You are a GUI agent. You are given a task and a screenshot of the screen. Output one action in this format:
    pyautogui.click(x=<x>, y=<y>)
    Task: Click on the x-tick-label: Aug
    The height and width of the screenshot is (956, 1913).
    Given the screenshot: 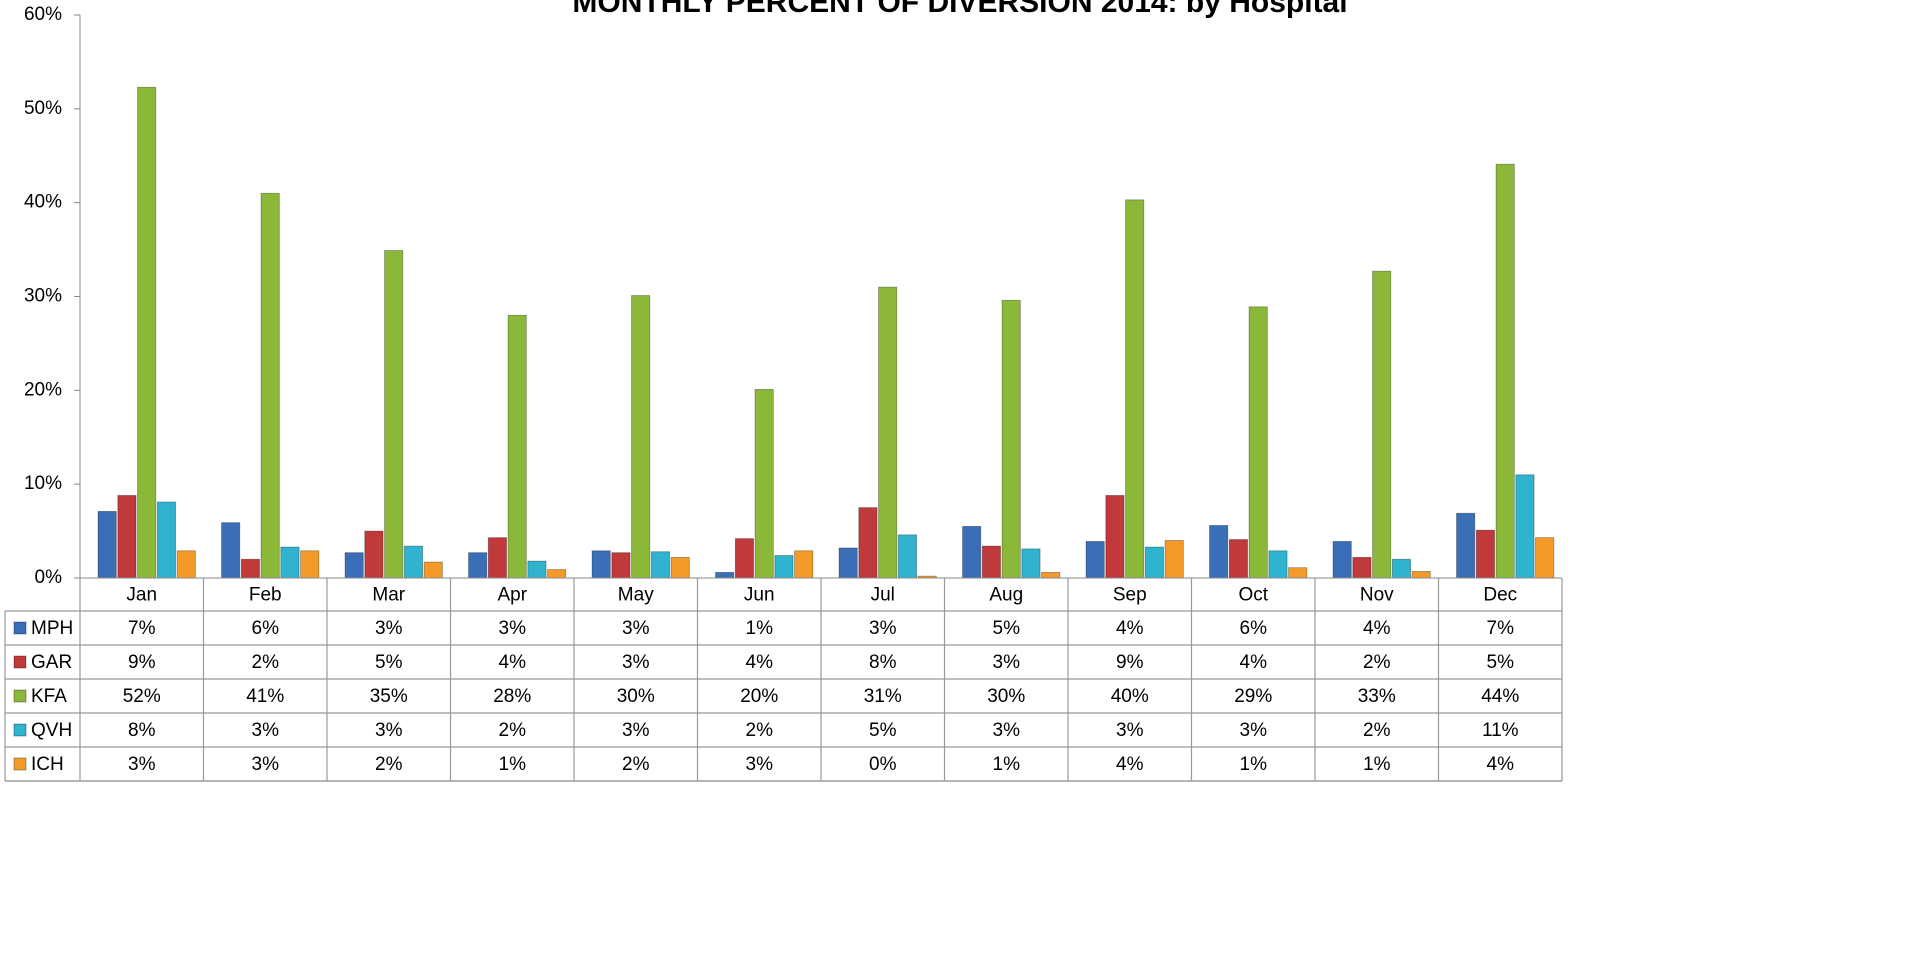 What is the action you would take?
    pyautogui.click(x=1006, y=595)
    